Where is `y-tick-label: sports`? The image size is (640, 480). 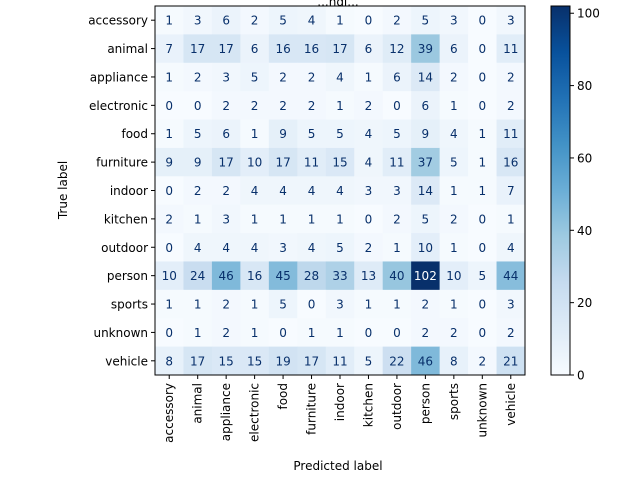
y-tick-label: sports is located at coordinates (129, 305).